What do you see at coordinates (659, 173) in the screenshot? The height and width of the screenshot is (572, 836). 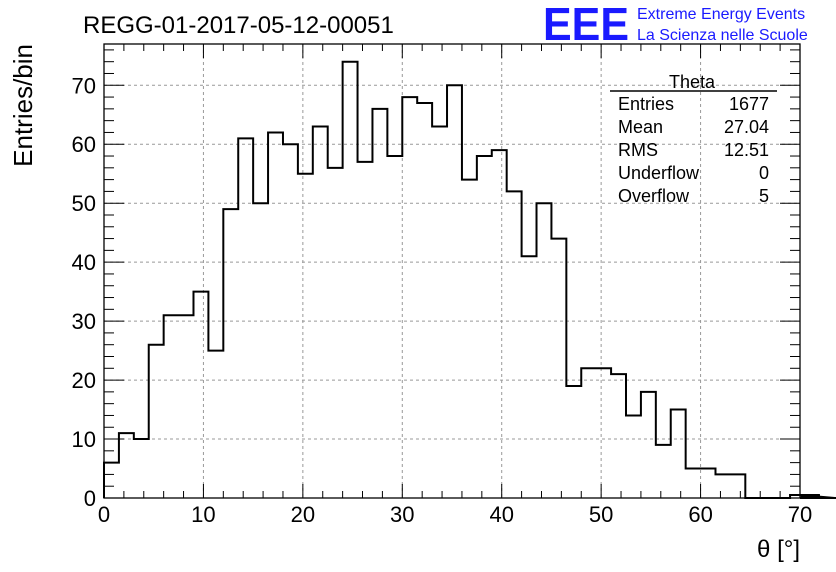 I see `stats-label-underflow: Underflow` at bounding box center [659, 173].